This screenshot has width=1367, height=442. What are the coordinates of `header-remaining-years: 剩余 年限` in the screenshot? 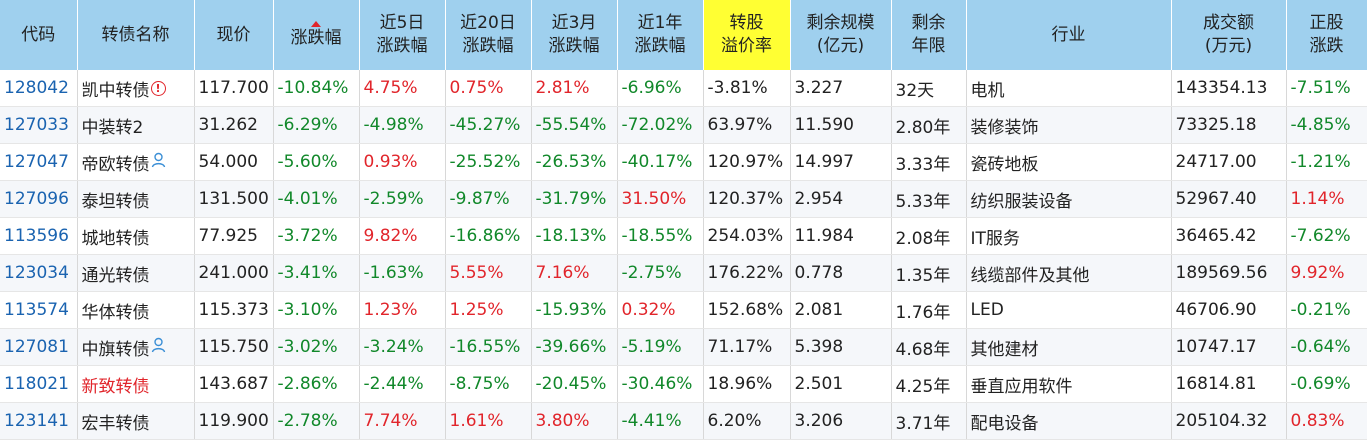 It's located at (929, 35).